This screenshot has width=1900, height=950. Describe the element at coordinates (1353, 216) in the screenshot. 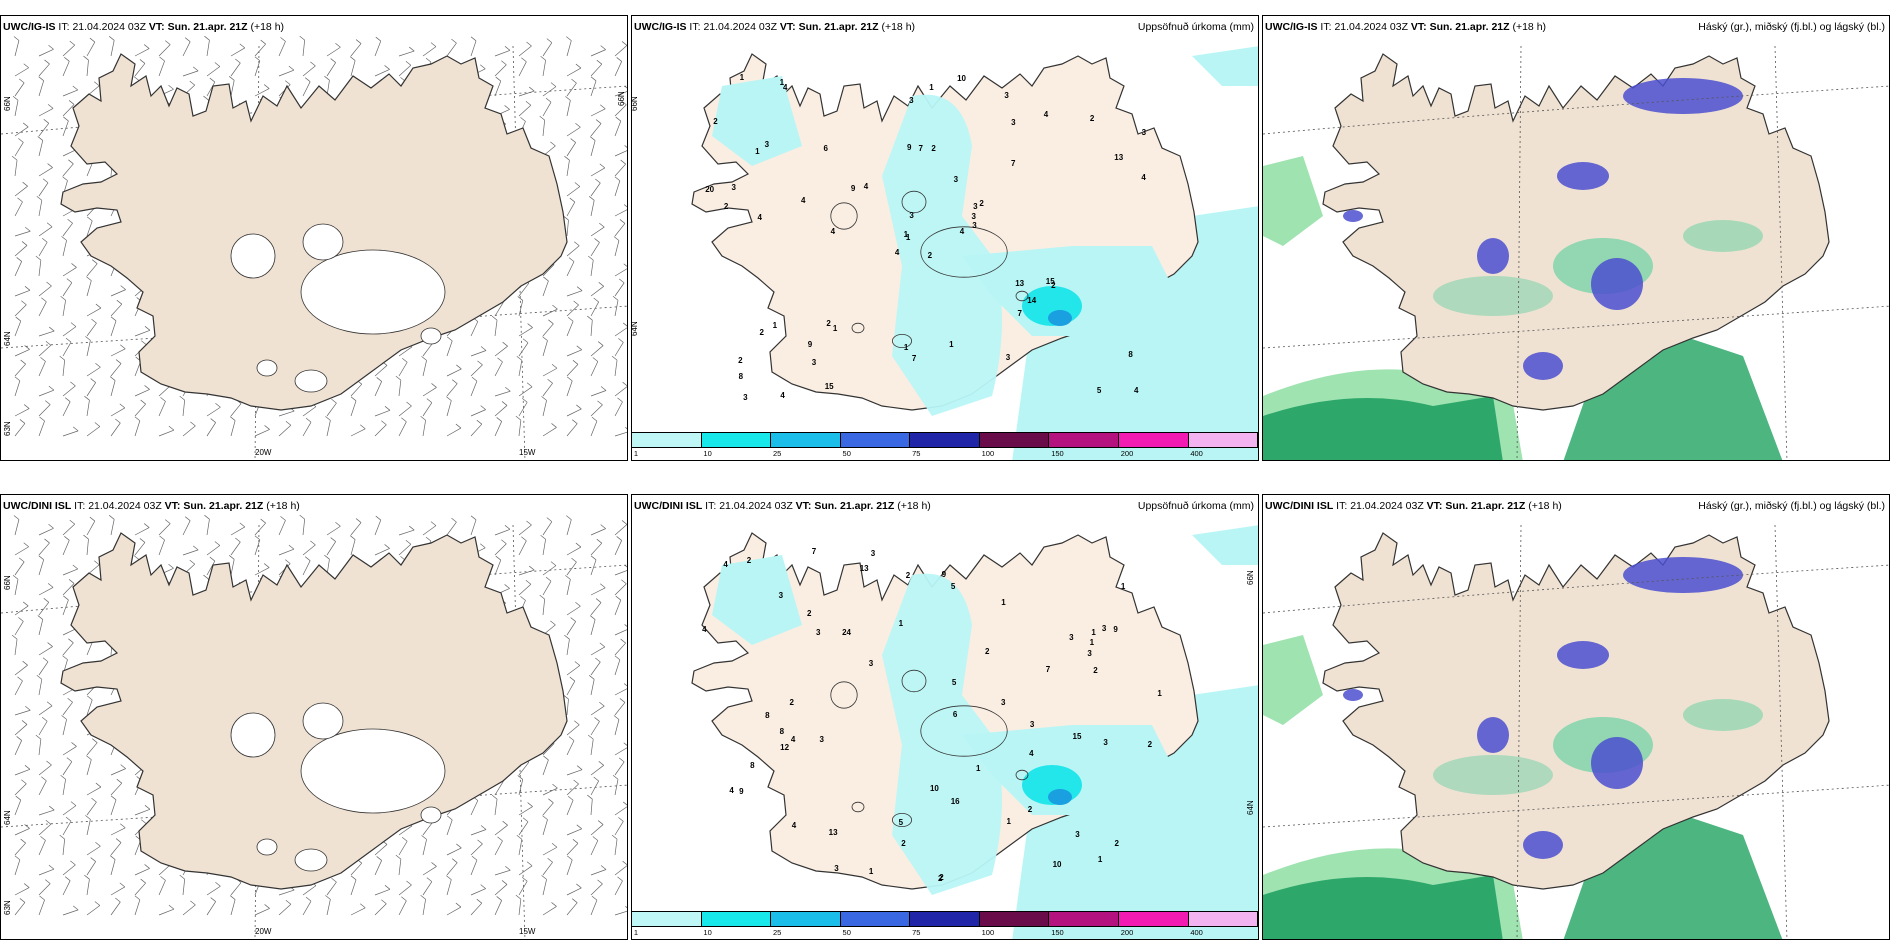

I see `high-cloud-patch` at that location.